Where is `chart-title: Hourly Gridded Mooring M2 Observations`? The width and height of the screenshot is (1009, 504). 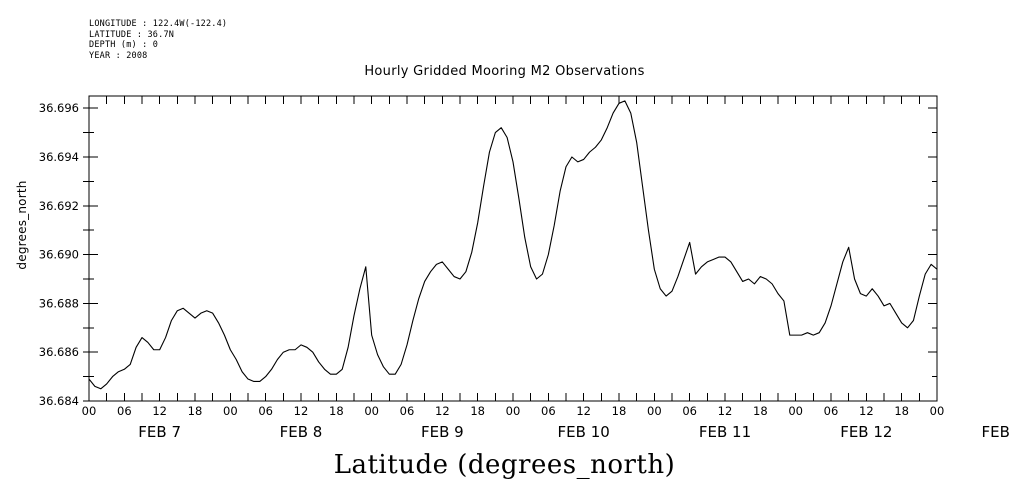
chart-title: Hourly Gridded Mooring M2 Observations is located at coordinates (504, 71).